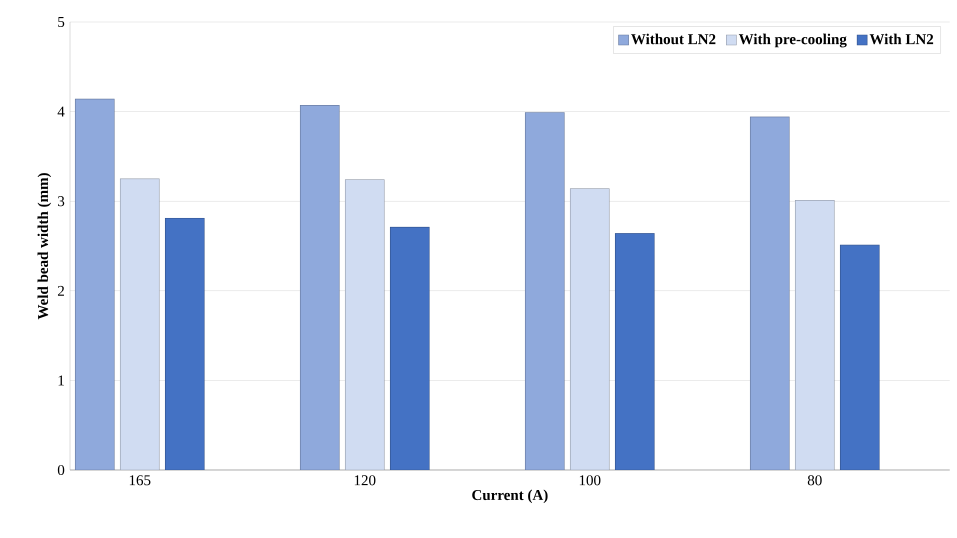 The height and width of the screenshot is (538, 957). What do you see at coordinates (815, 480) in the screenshot?
I see `x-tick-label: 80` at bounding box center [815, 480].